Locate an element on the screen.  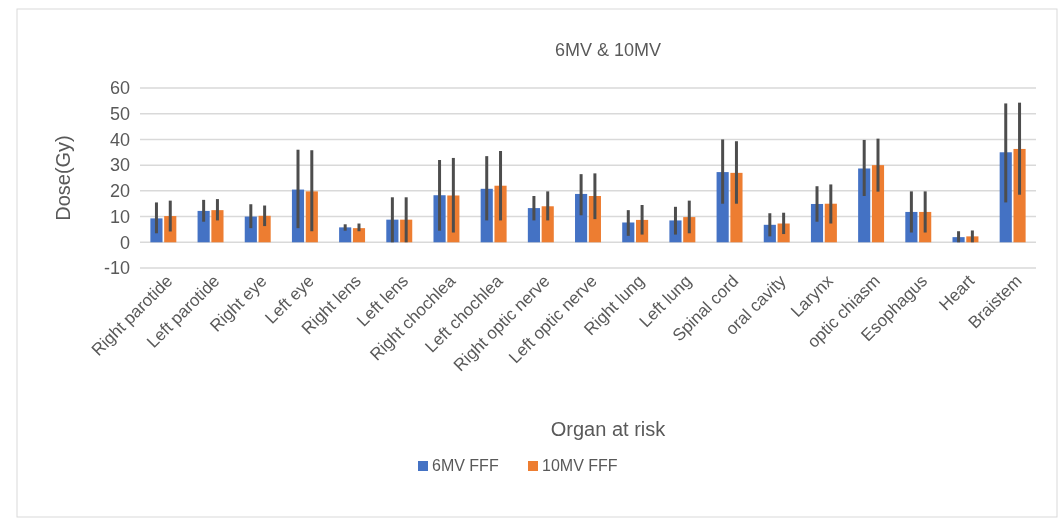
y-tick-label: 40 is located at coordinates (119, 139).